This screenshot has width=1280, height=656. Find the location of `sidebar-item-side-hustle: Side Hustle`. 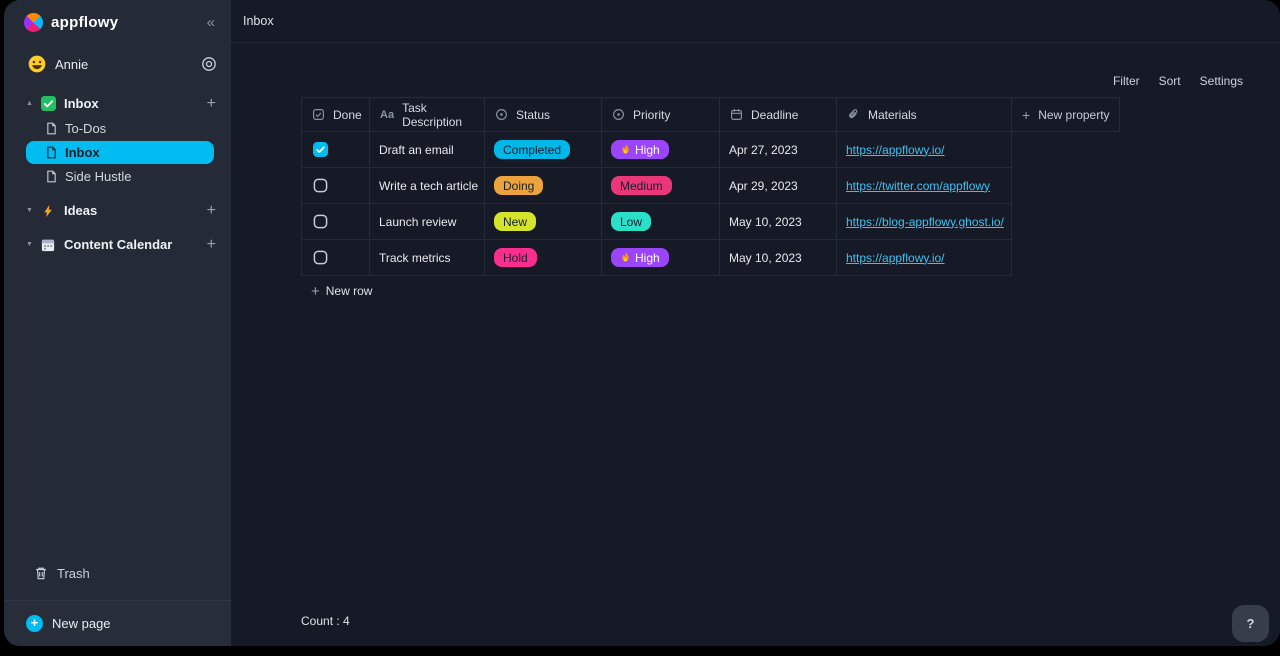

sidebar-item-side-hustle: Side Hustle is located at coordinates (120, 176).